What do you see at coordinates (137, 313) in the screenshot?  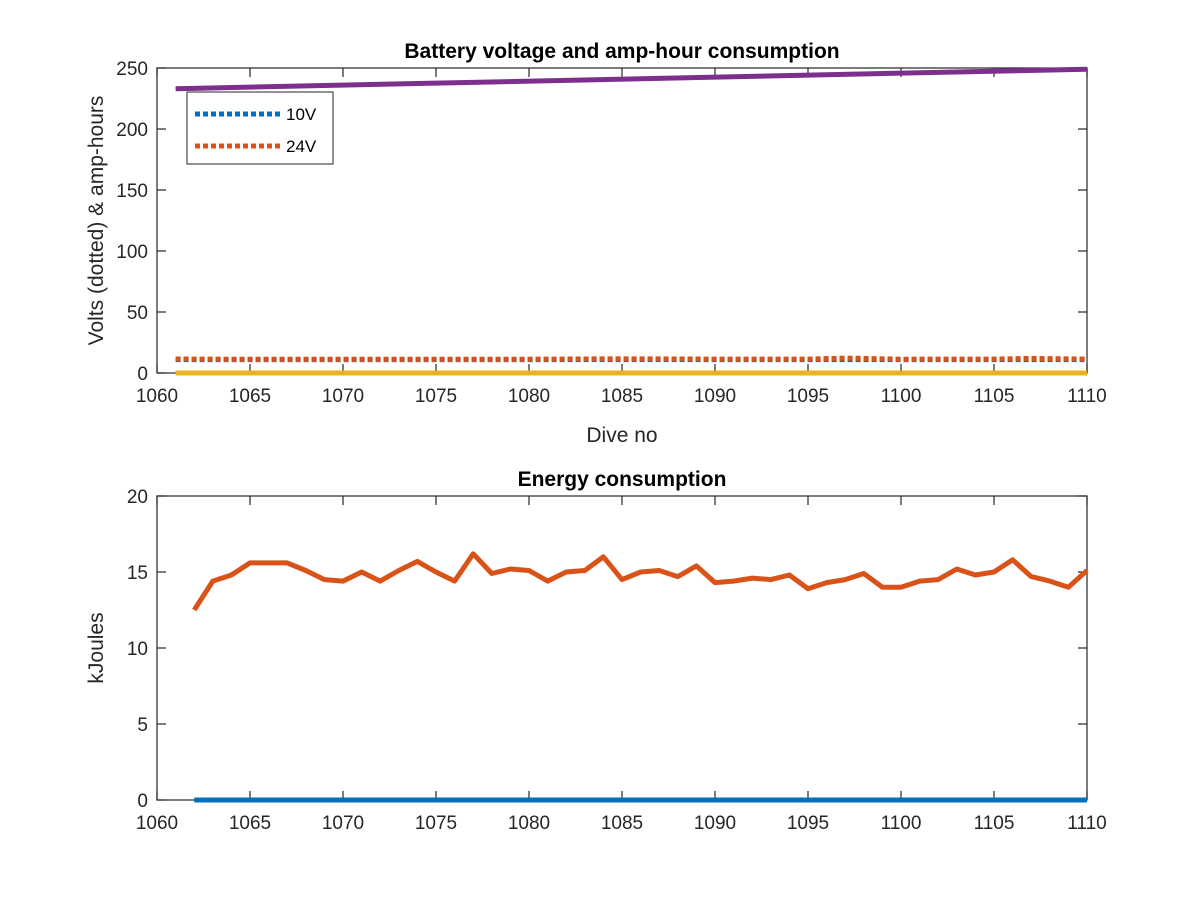 I see `y-tick-label: 50` at bounding box center [137, 313].